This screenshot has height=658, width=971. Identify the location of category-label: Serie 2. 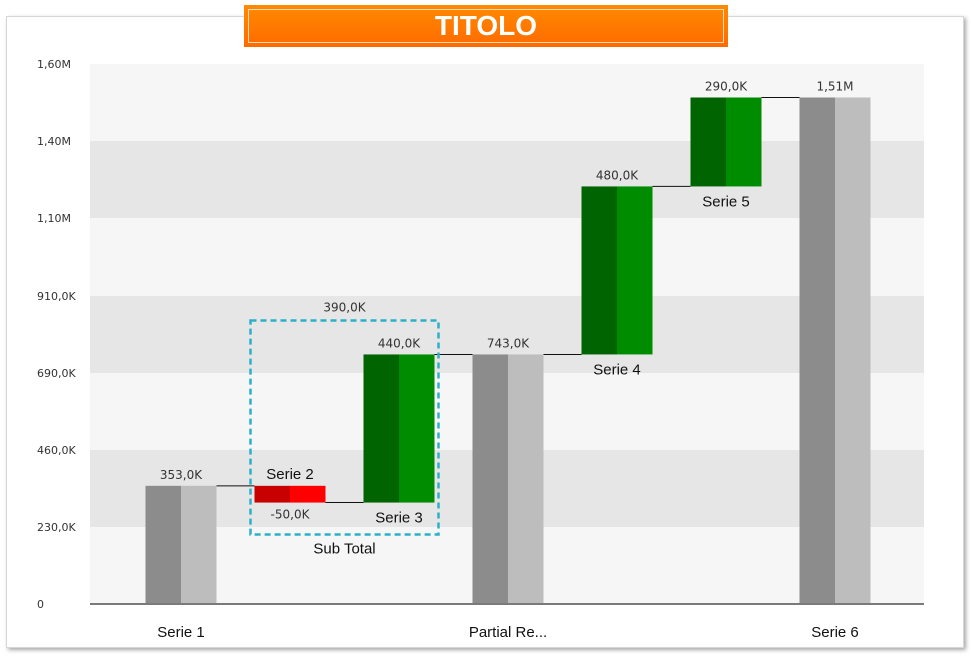
(290, 474).